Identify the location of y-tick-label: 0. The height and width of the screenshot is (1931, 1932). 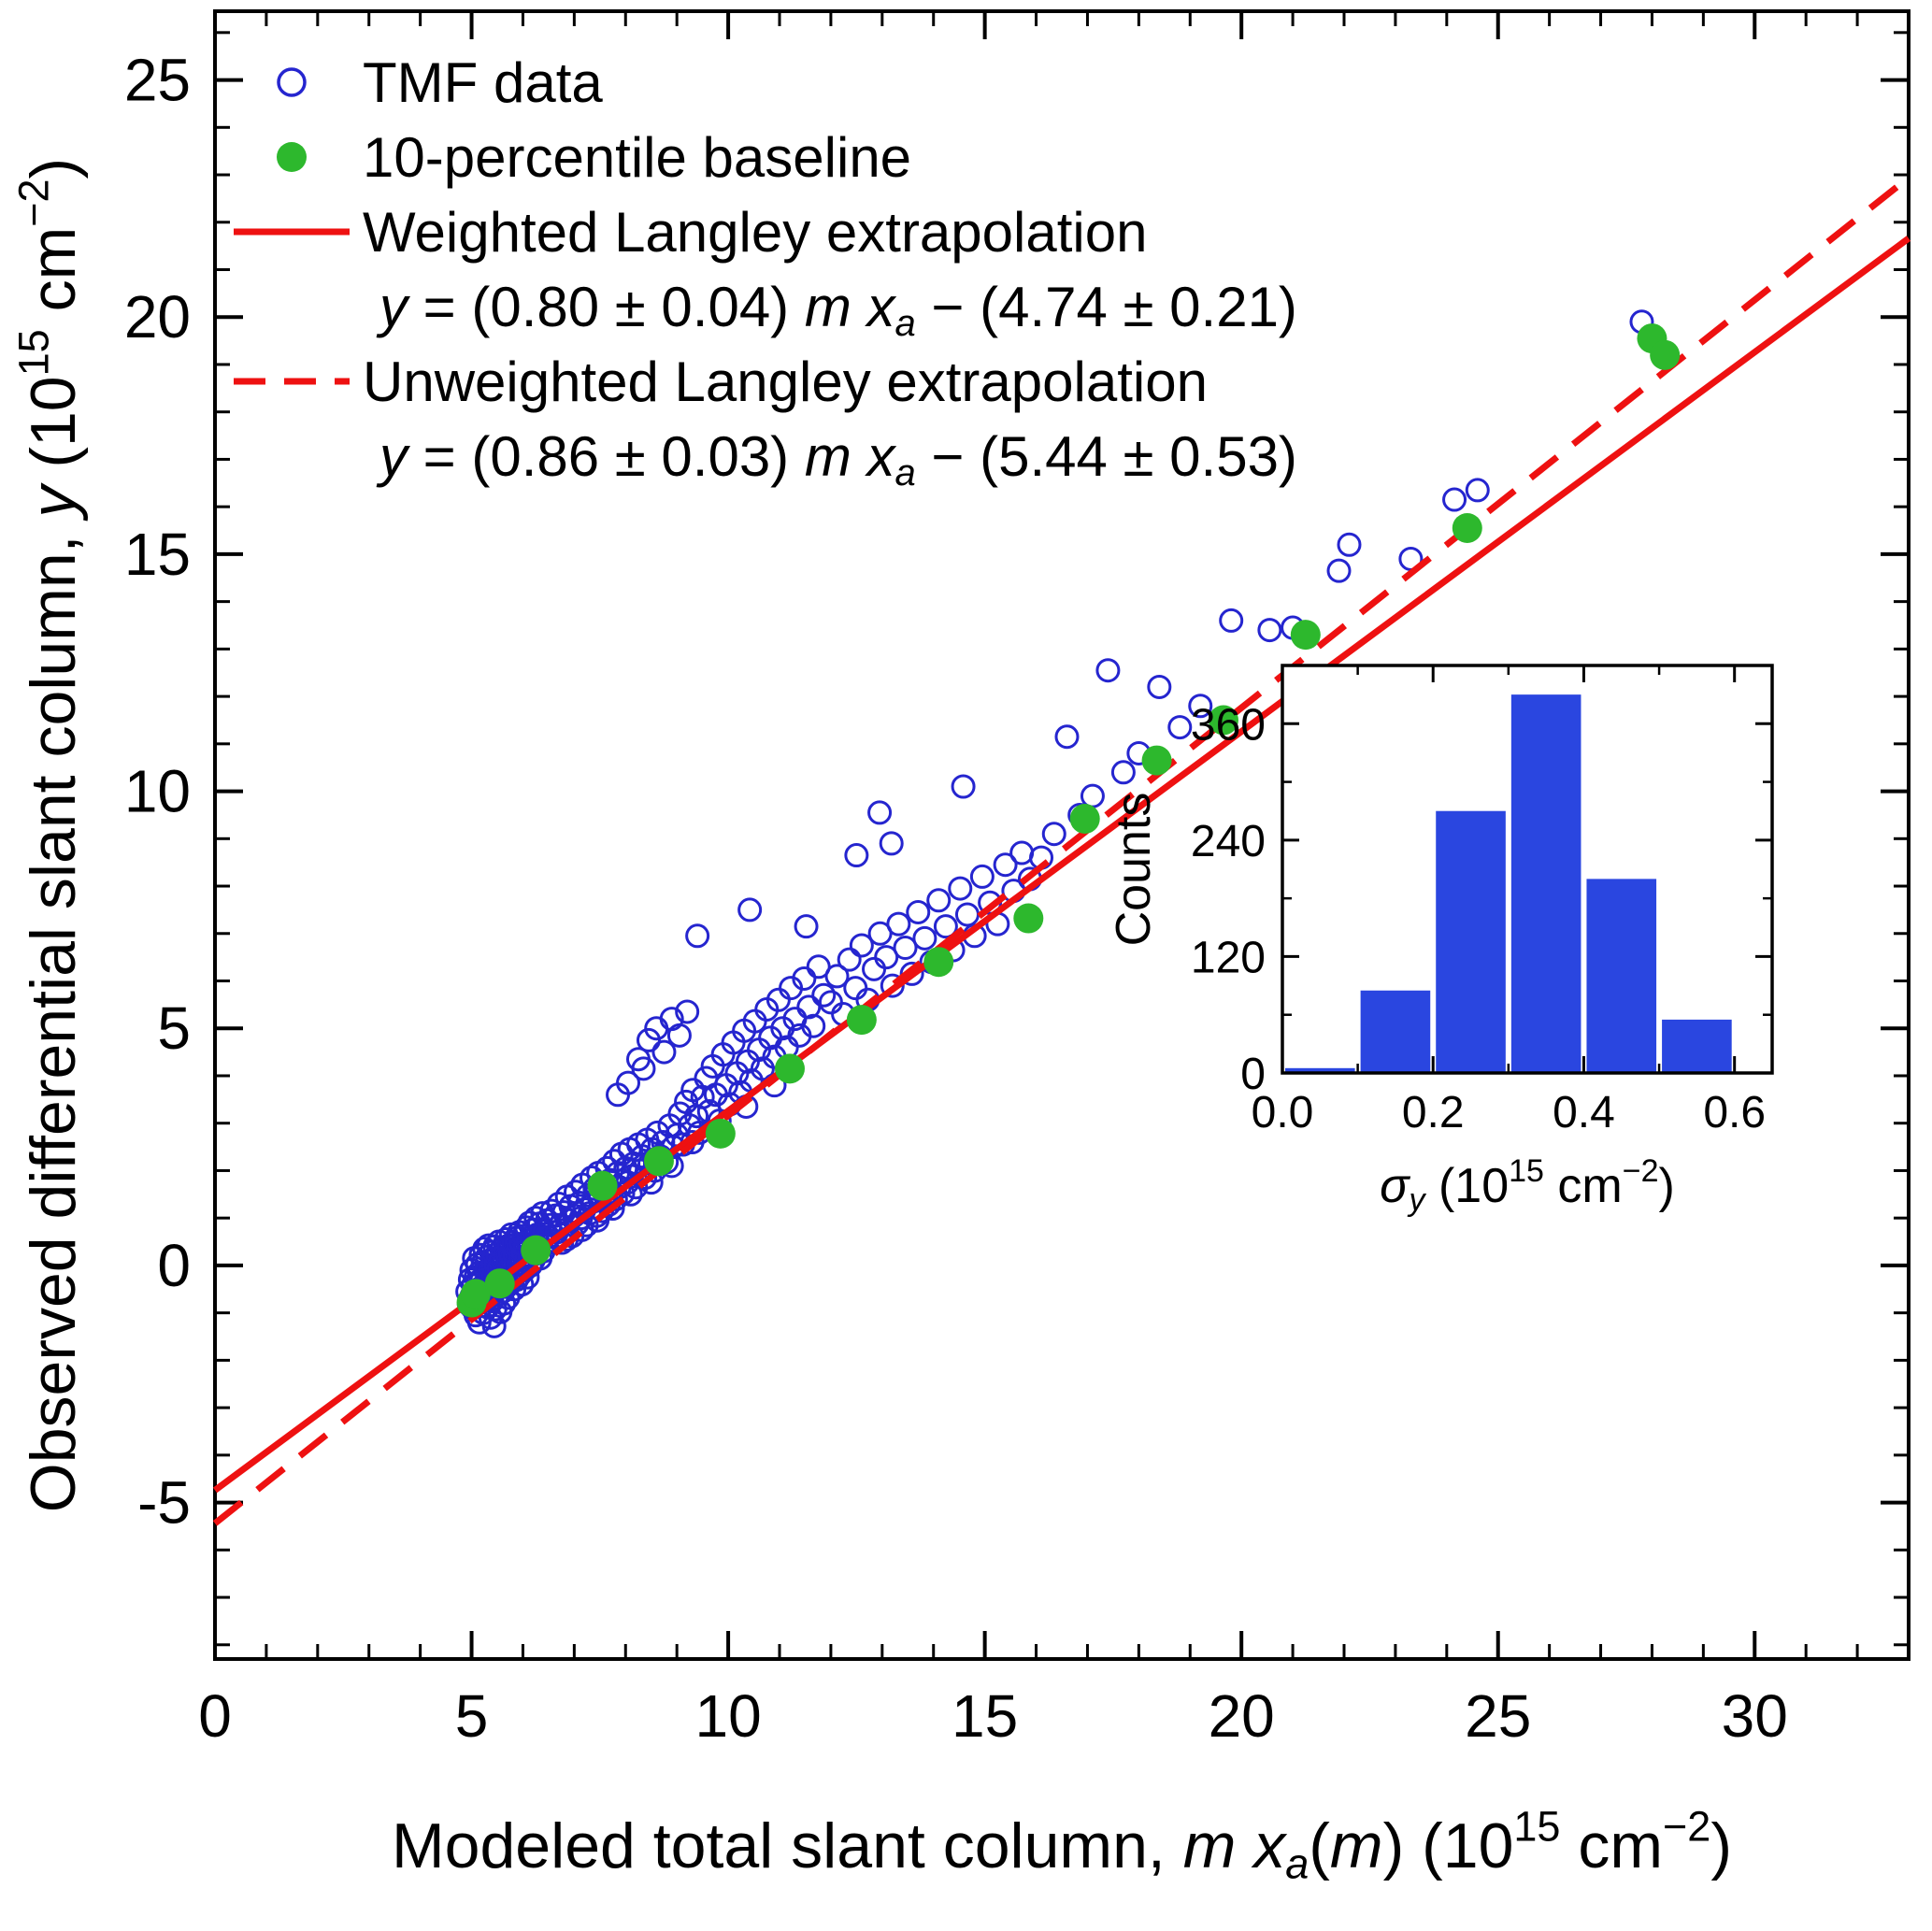
(174, 1265).